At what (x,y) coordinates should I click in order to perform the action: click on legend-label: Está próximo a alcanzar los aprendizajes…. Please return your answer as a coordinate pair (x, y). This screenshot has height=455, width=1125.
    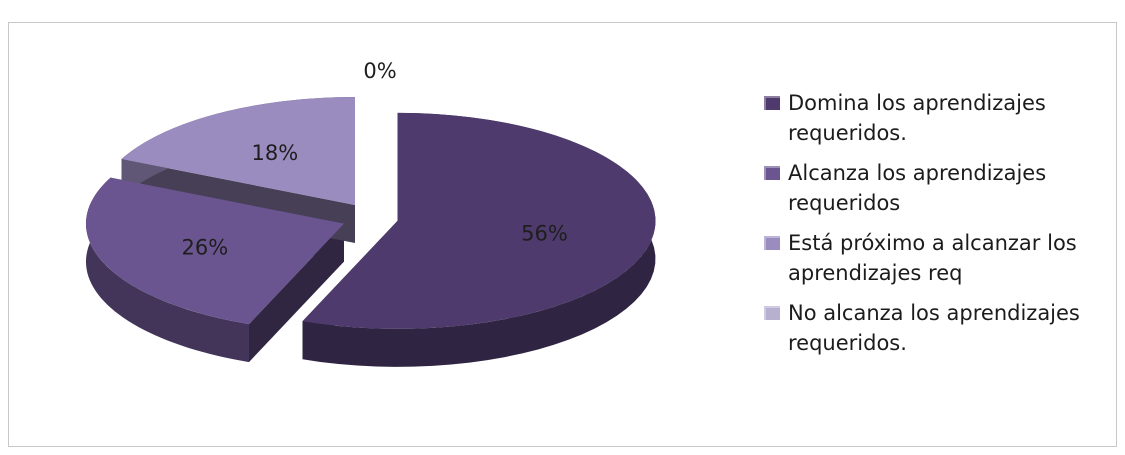
    Looking at the image, I should click on (932, 258).